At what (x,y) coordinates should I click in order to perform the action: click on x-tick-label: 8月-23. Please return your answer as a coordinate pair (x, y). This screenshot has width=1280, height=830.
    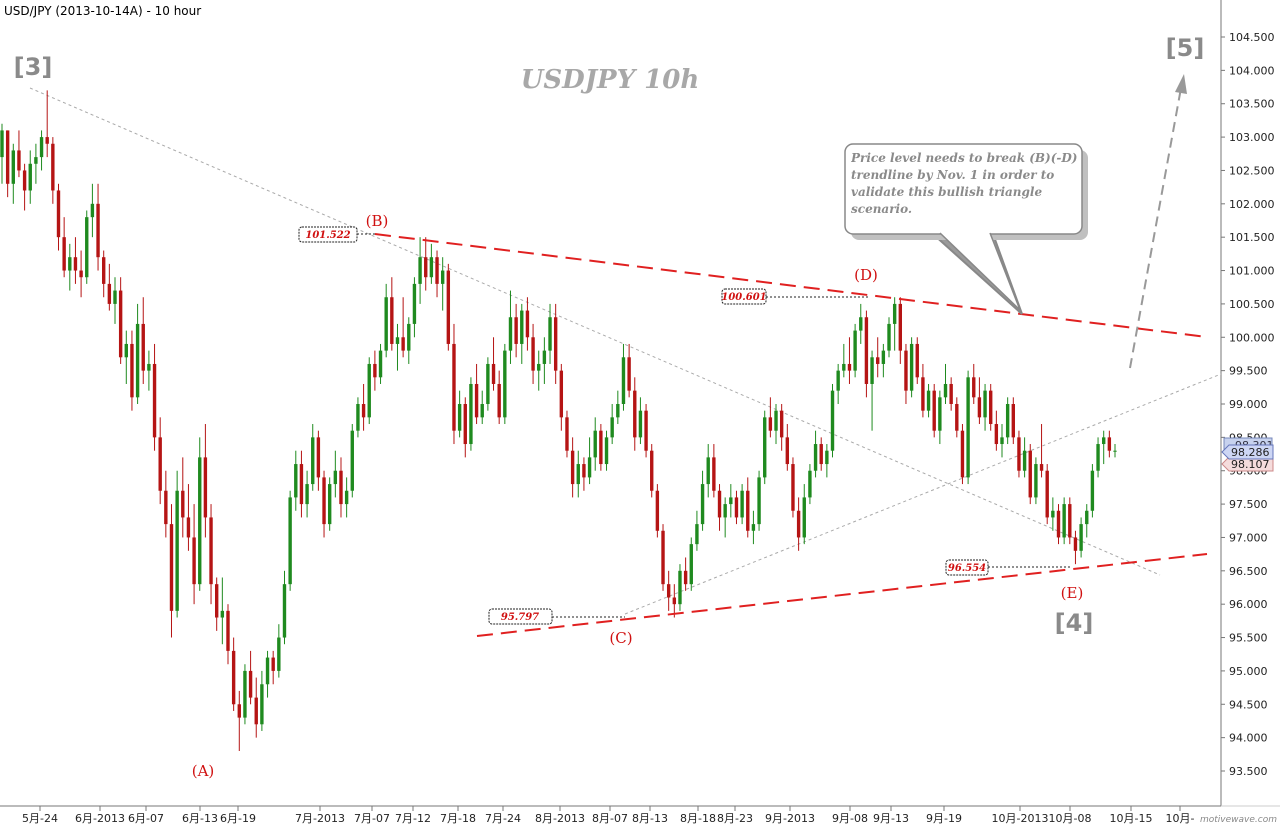
    Looking at the image, I should click on (735, 818).